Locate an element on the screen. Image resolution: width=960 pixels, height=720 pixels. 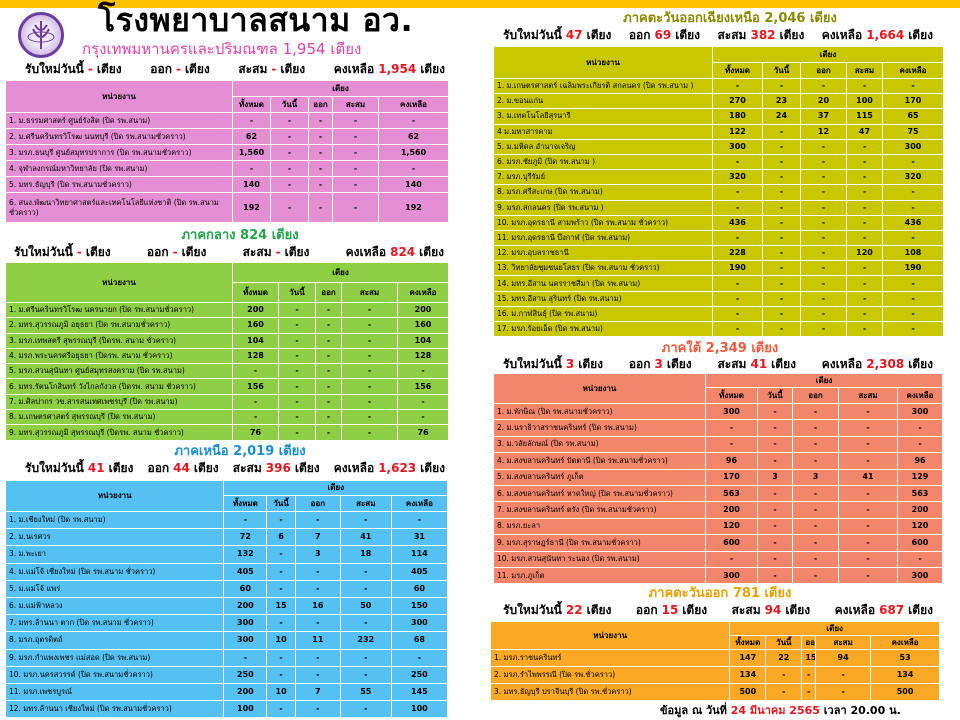
summary-value: 94 is located at coordinates (773, 610).